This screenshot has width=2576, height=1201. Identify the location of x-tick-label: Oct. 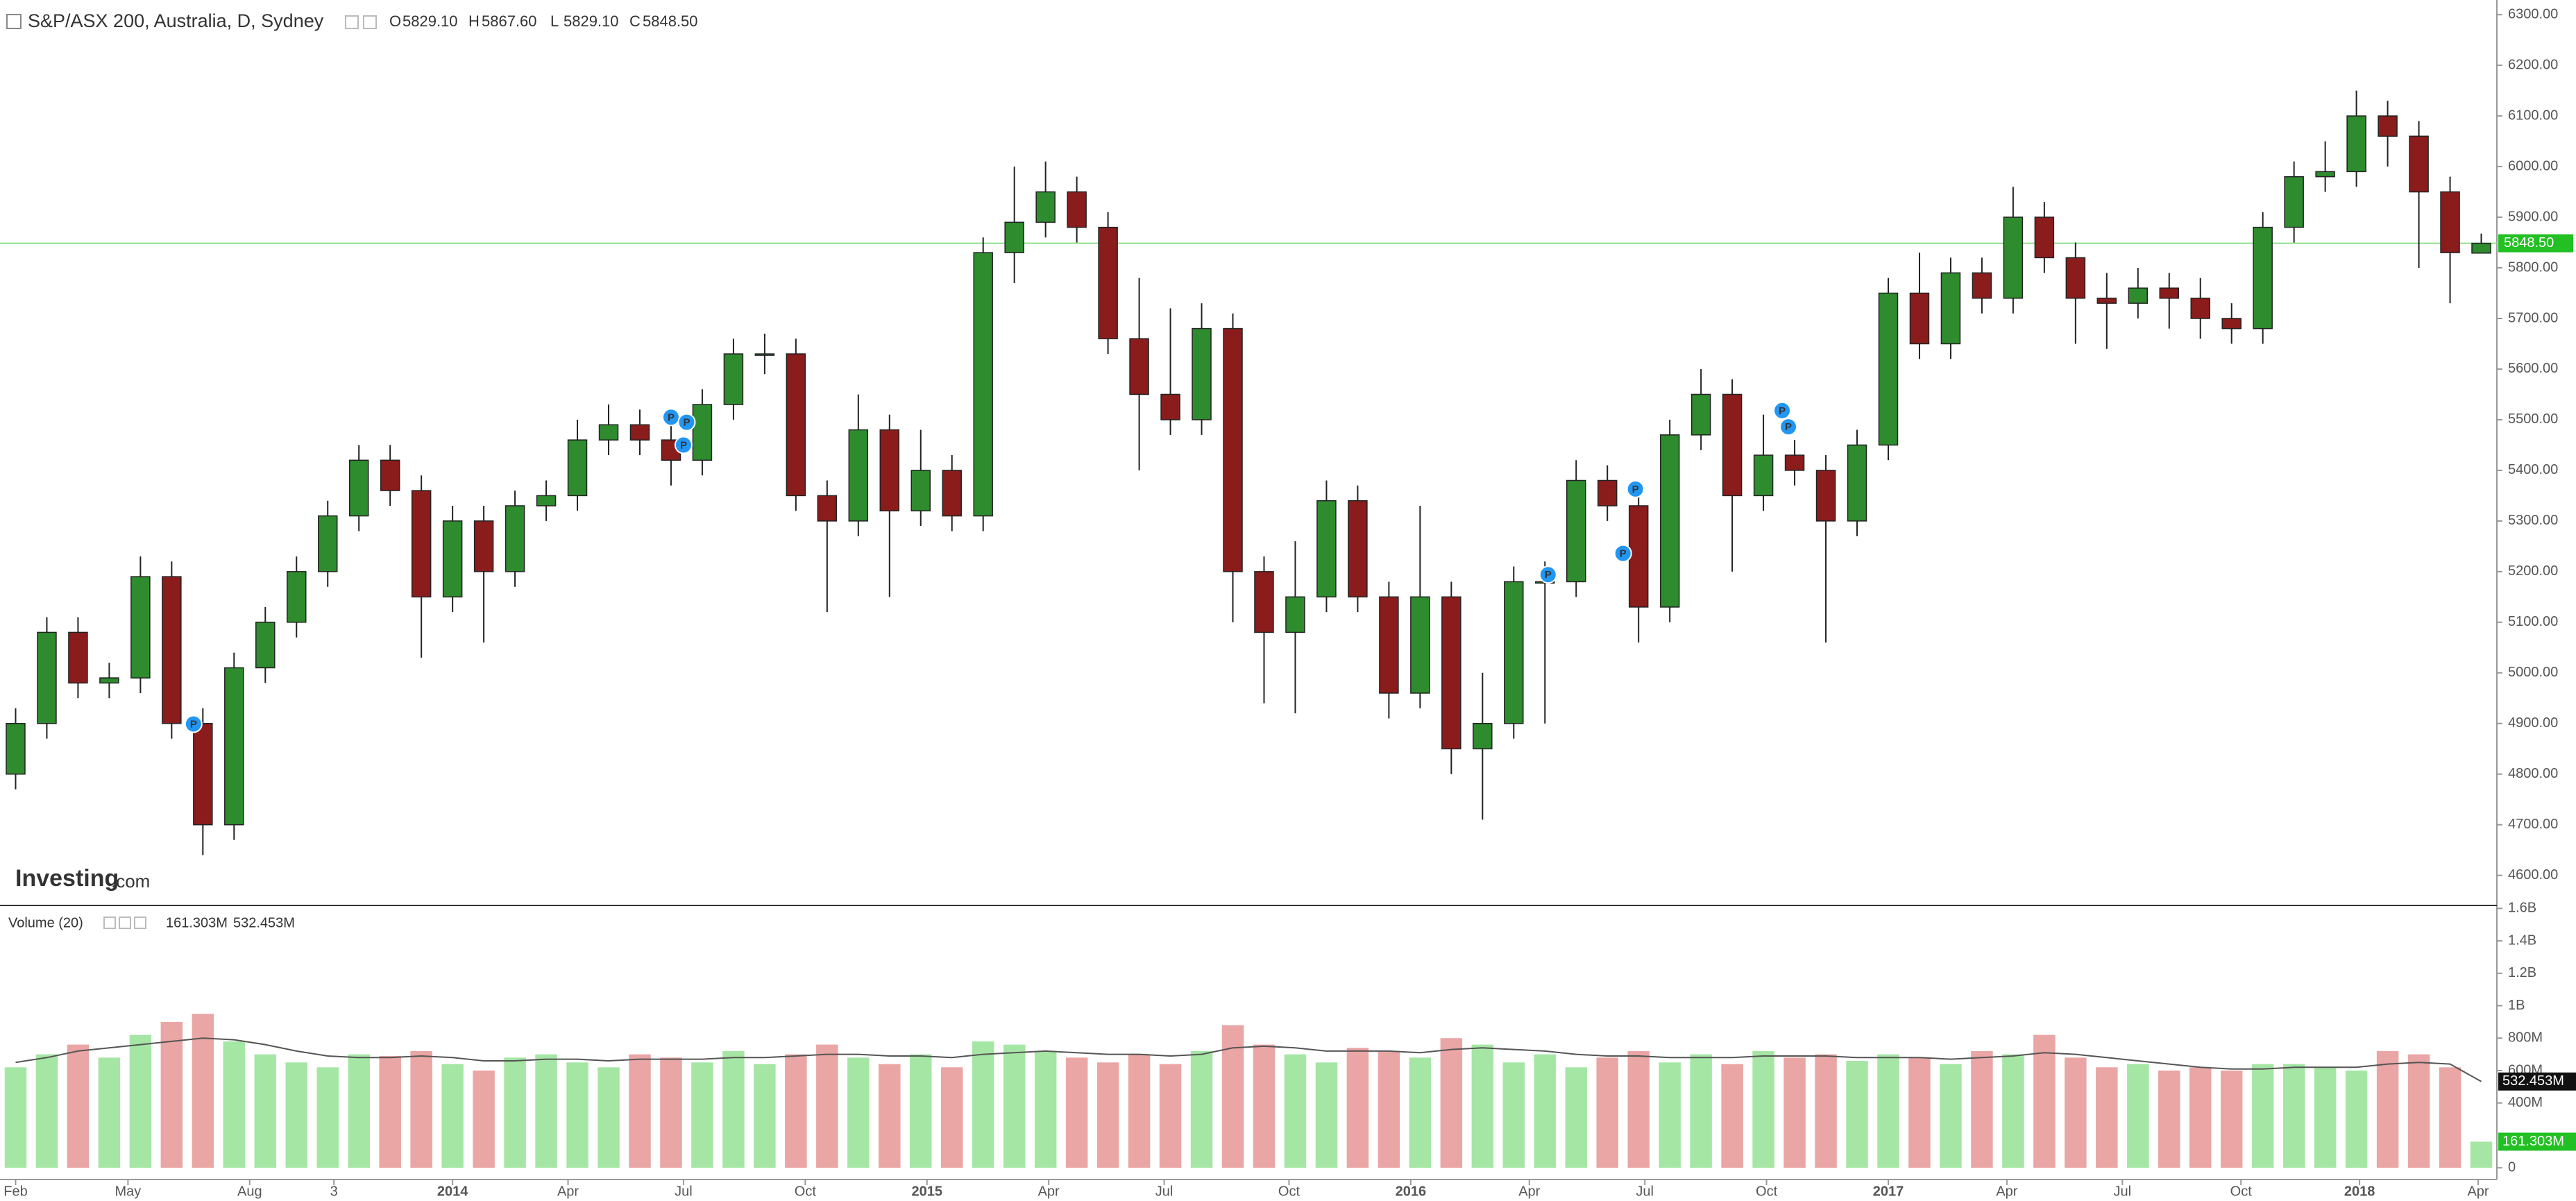
(2241, 1191).